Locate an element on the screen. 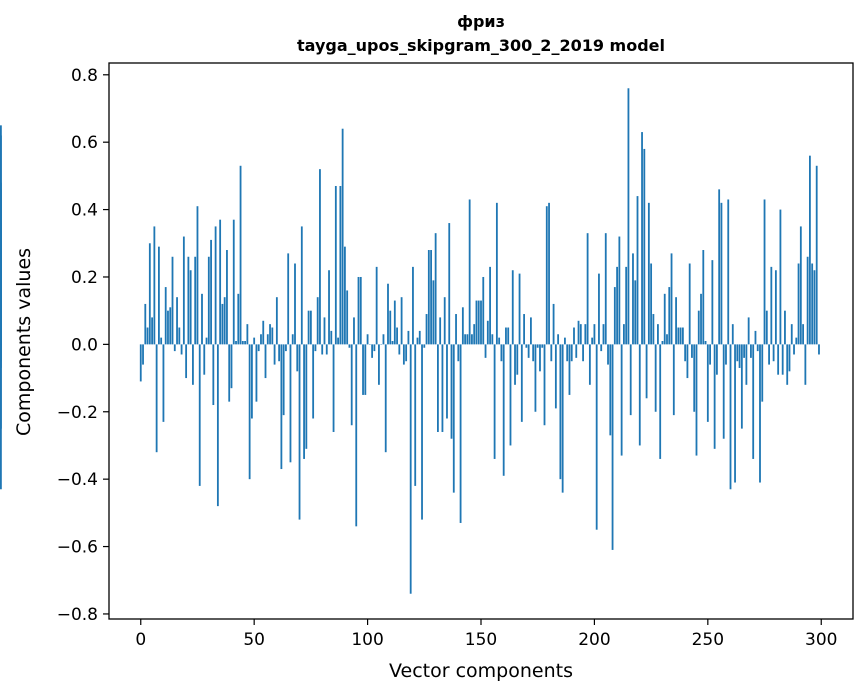 This screenshot has height=700, width=867. x-tick-label: 250 is located at coordinates (708, 640).